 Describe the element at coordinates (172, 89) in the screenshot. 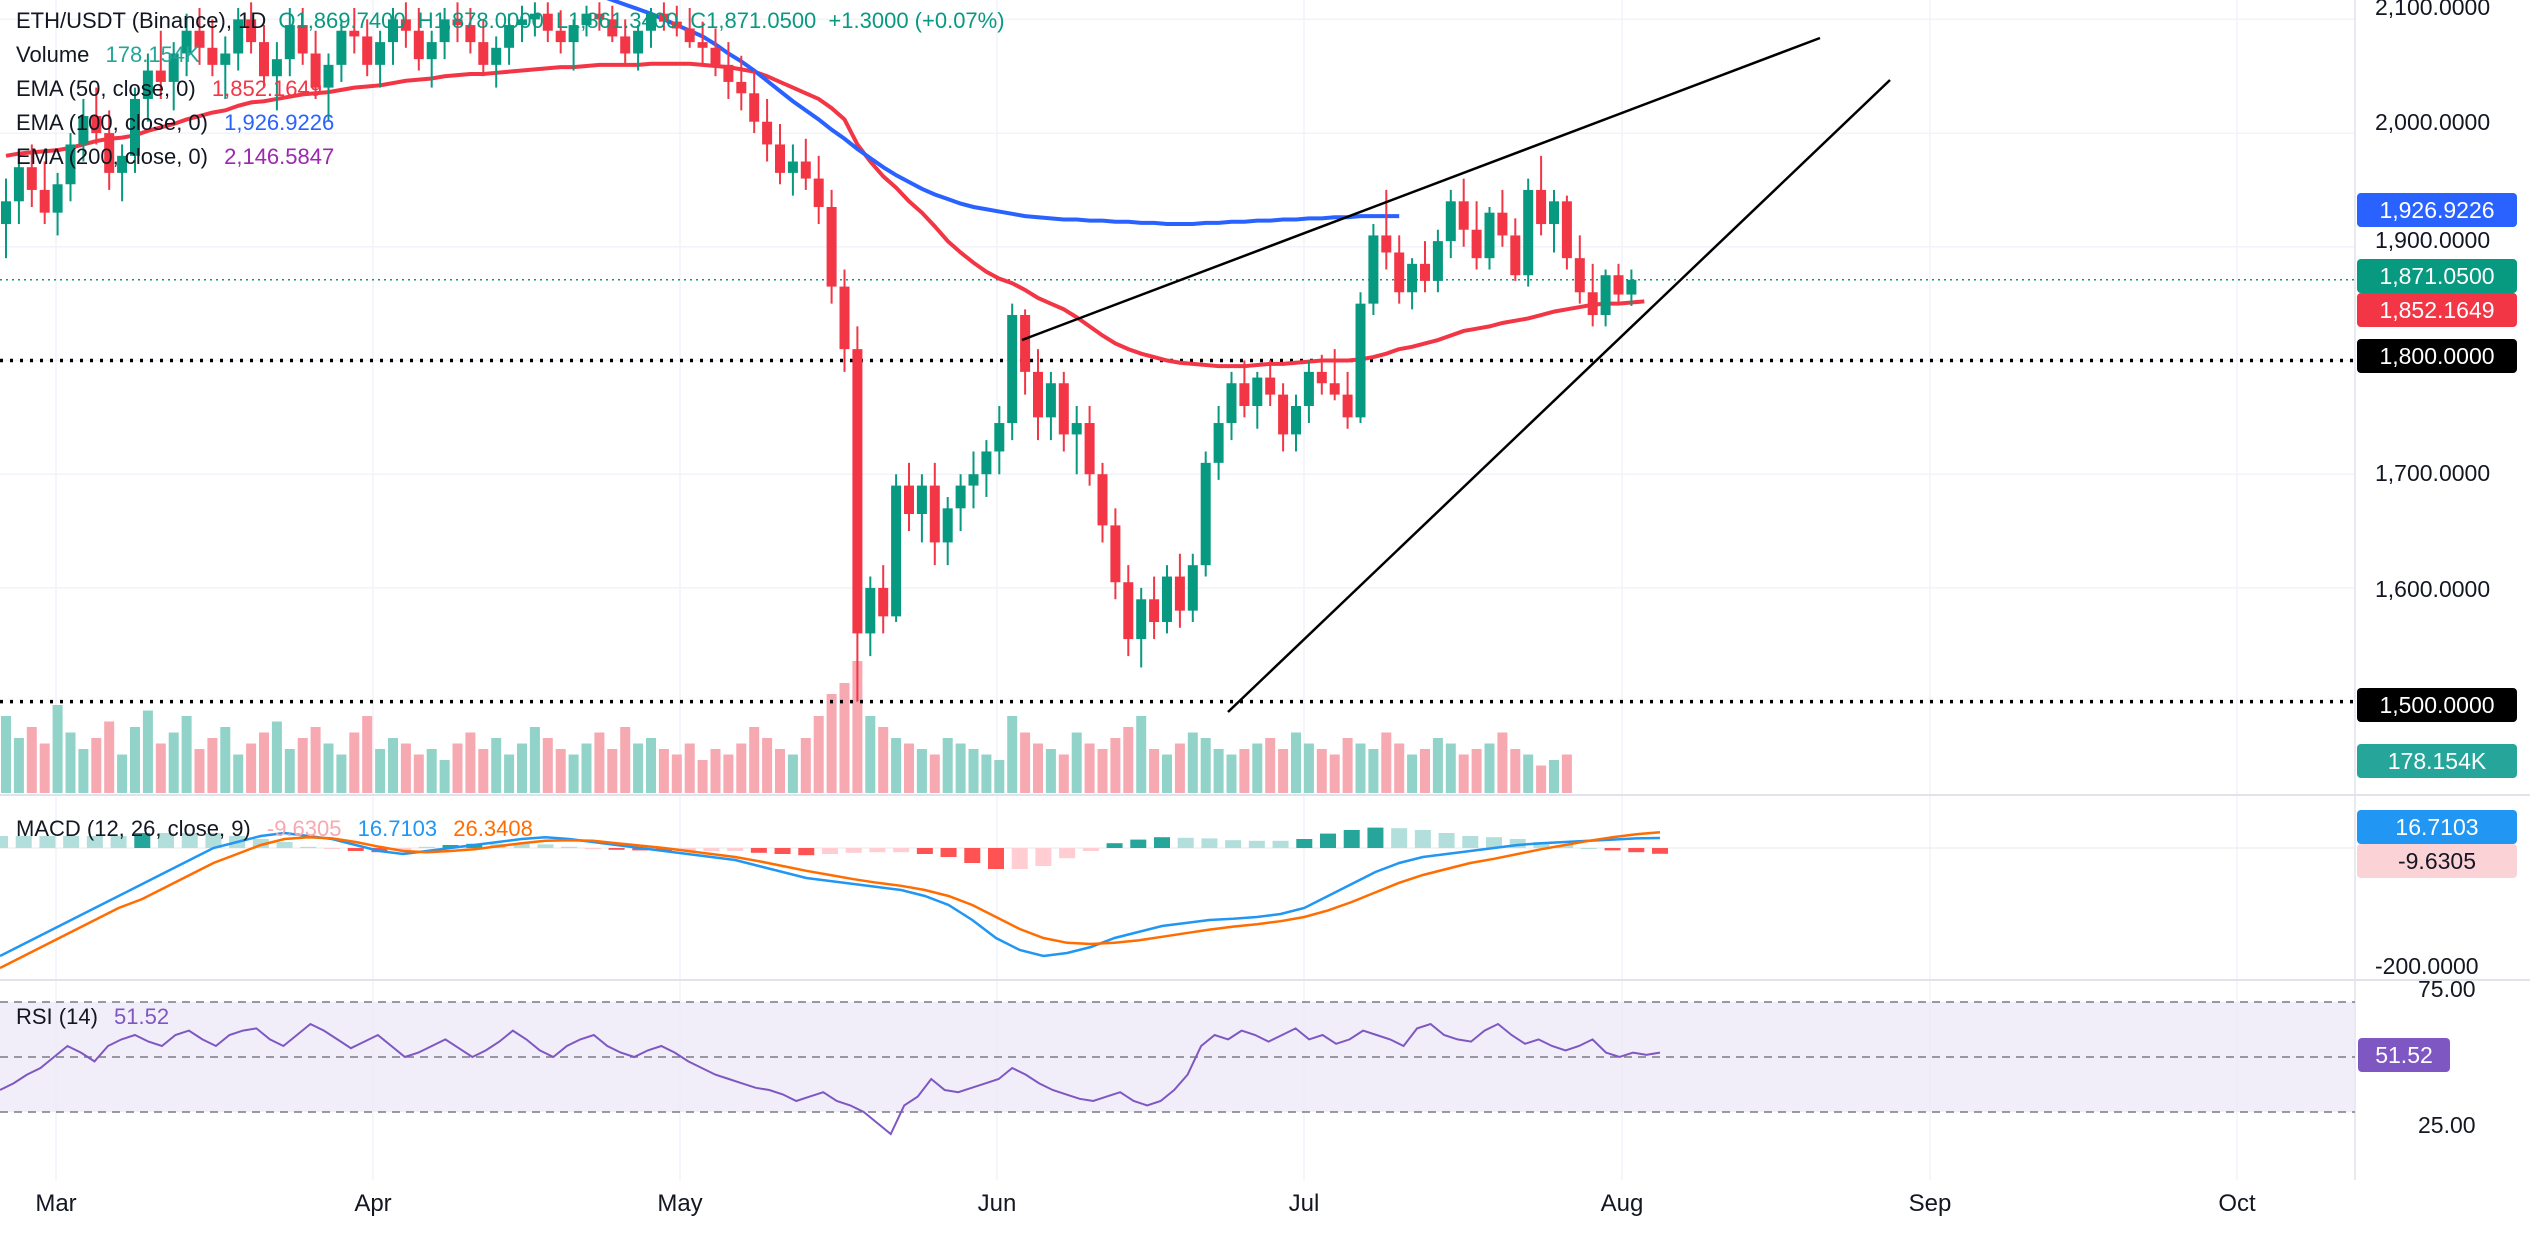

I see `ema50-legend: EMA (50, close, 0) 1,852.1649` at that location.